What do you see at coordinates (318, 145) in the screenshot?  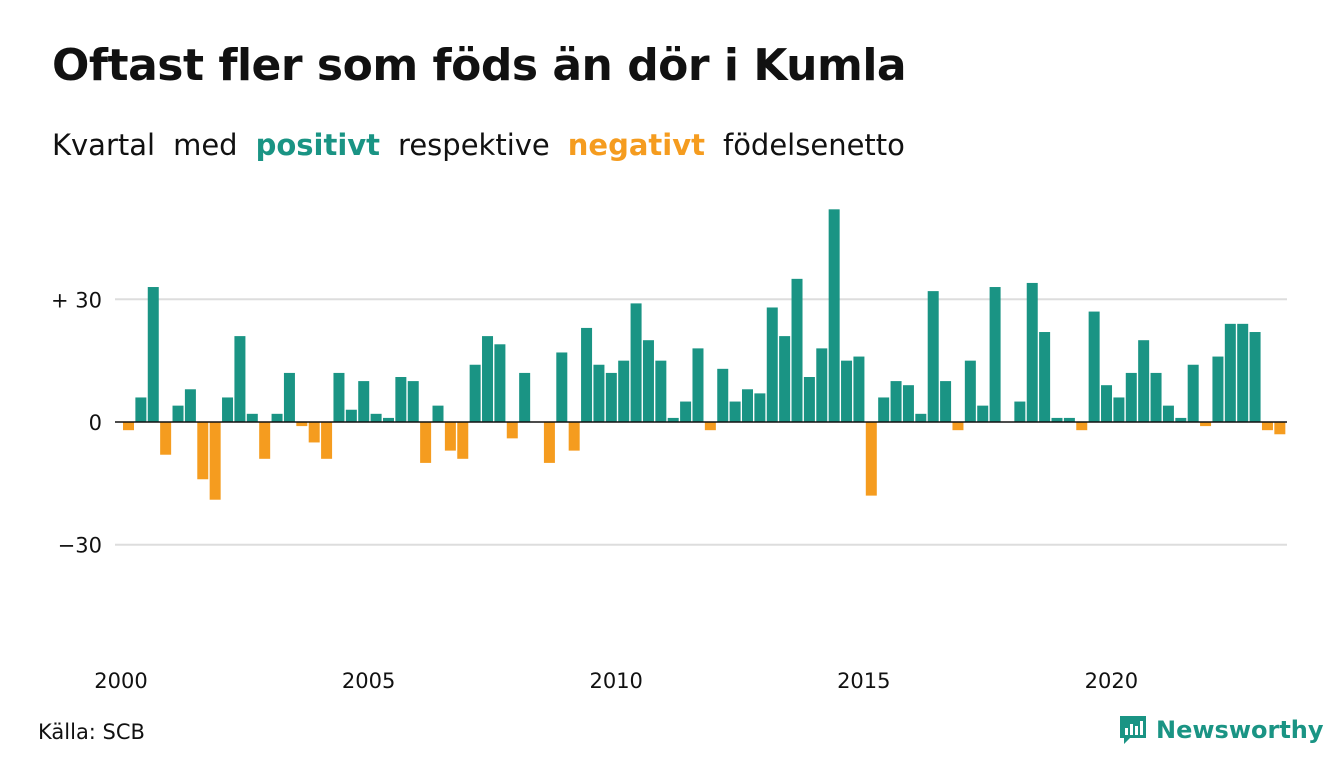 I see `subtitle-positive: positivt` at bounding box center [318, 145].